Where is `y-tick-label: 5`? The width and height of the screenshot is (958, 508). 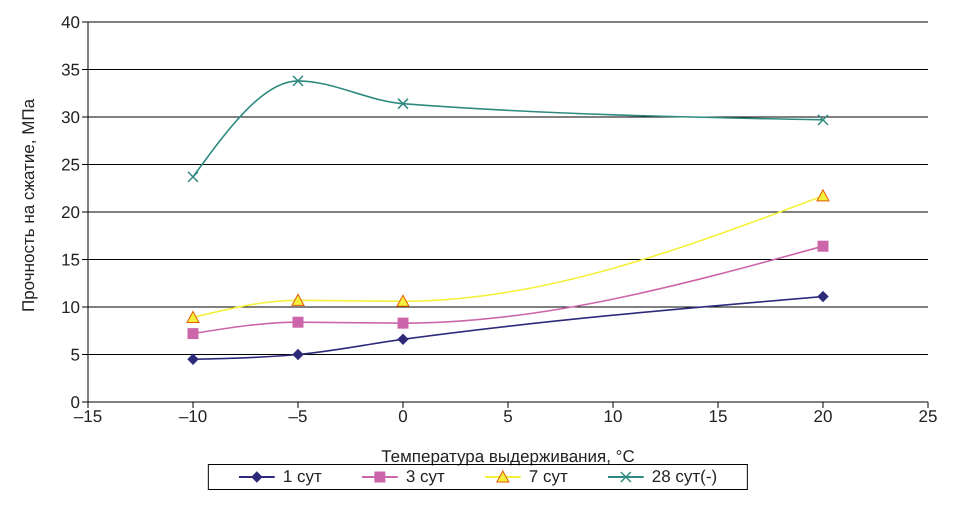 y-tick-label: 5 is located at coordinates (75, 355).